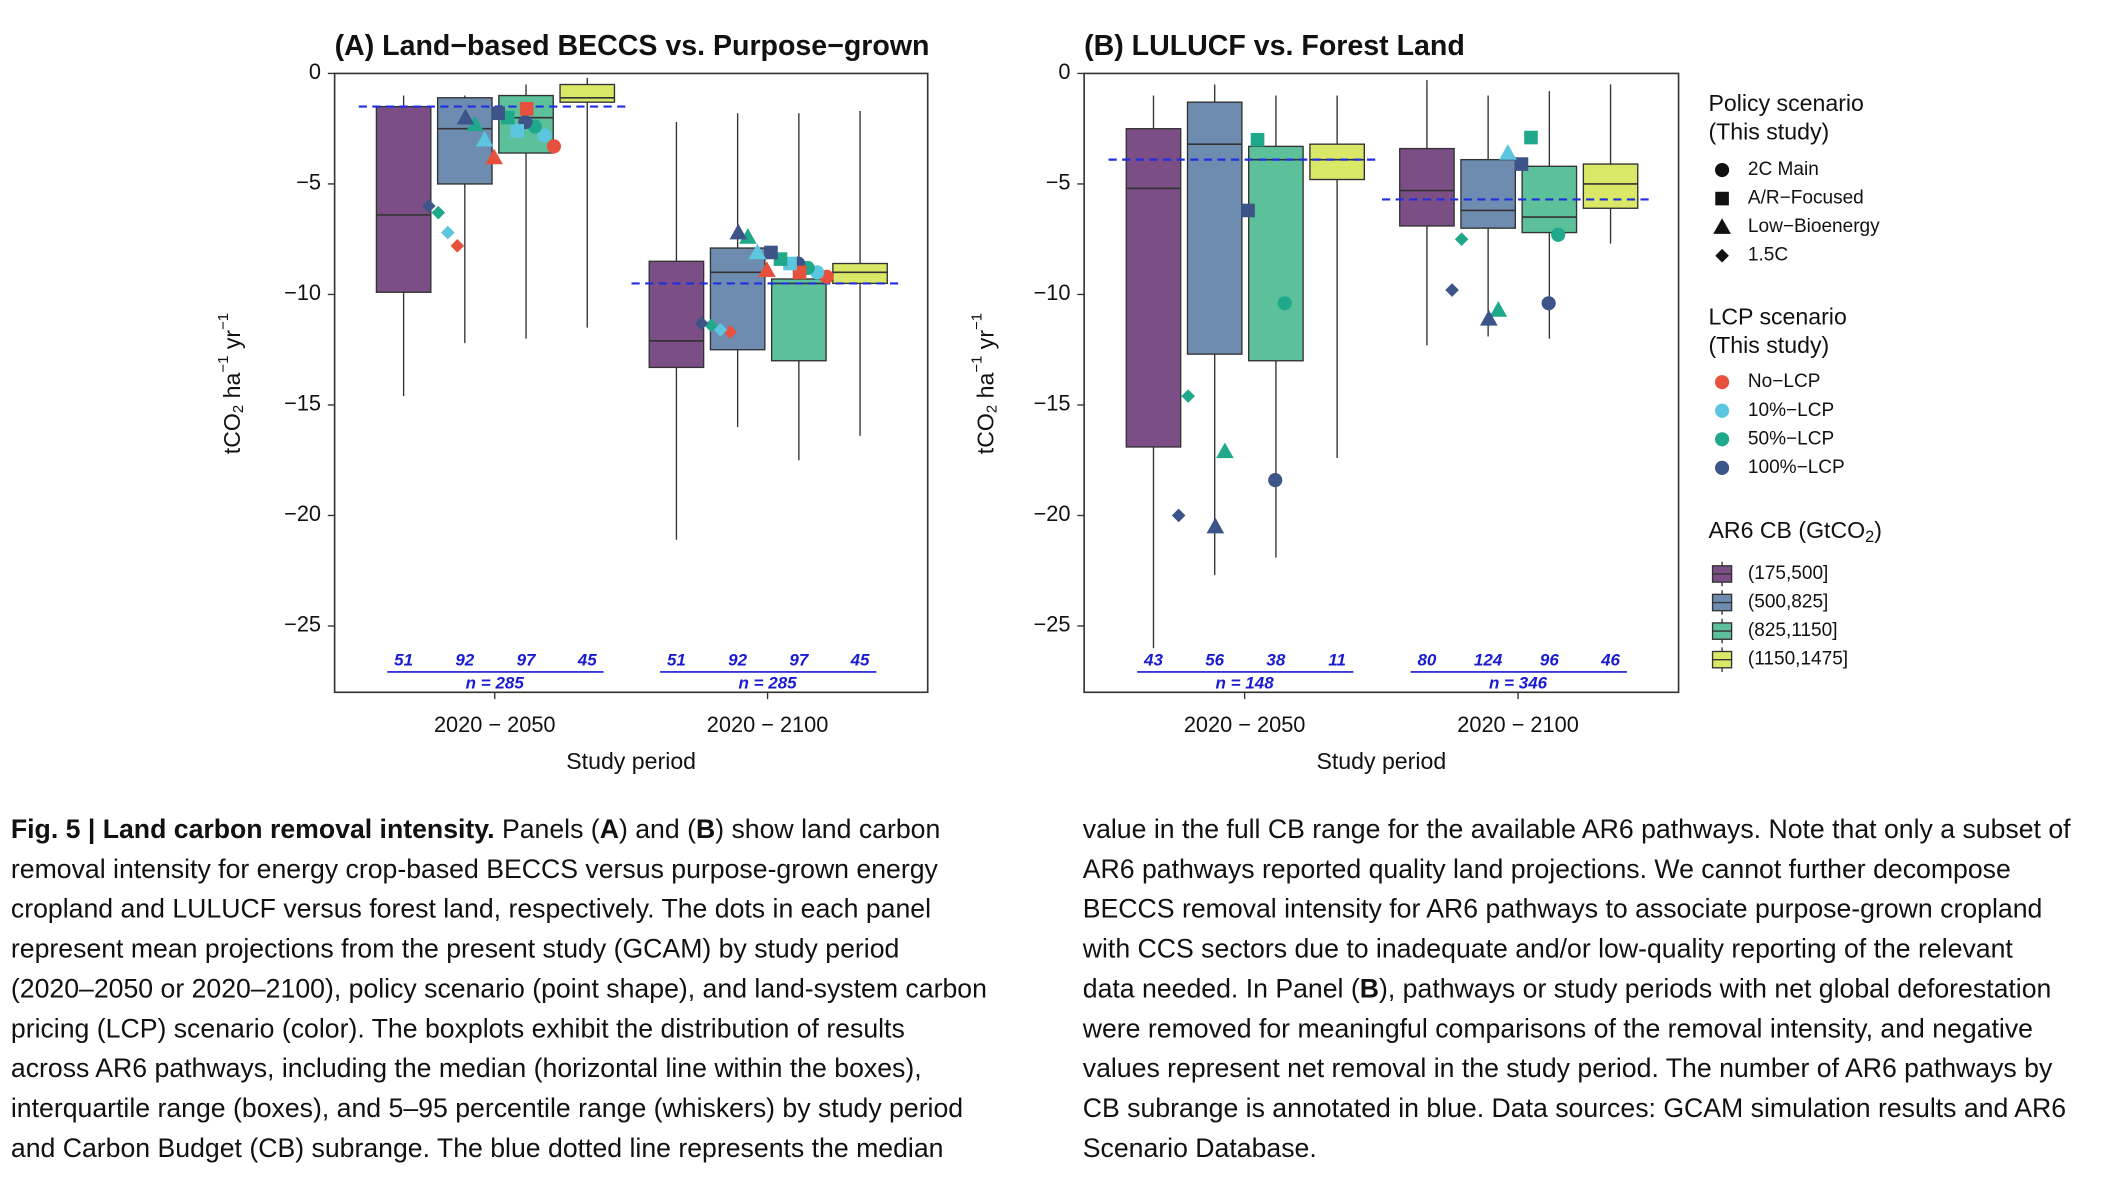 The height and width of the screenshot is (1186, 2122). What do you see at coordinates (1275, 659) in the screenshot?
I see `count-label: 38` at bounding box center [1275, 659].